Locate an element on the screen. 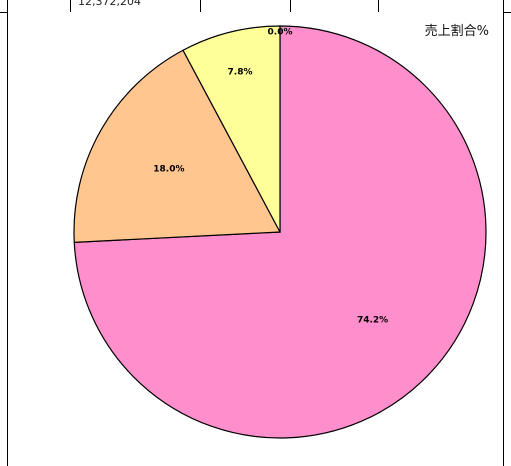  pie-data-label-2: 7.8% is located at coordinates (240, 73).